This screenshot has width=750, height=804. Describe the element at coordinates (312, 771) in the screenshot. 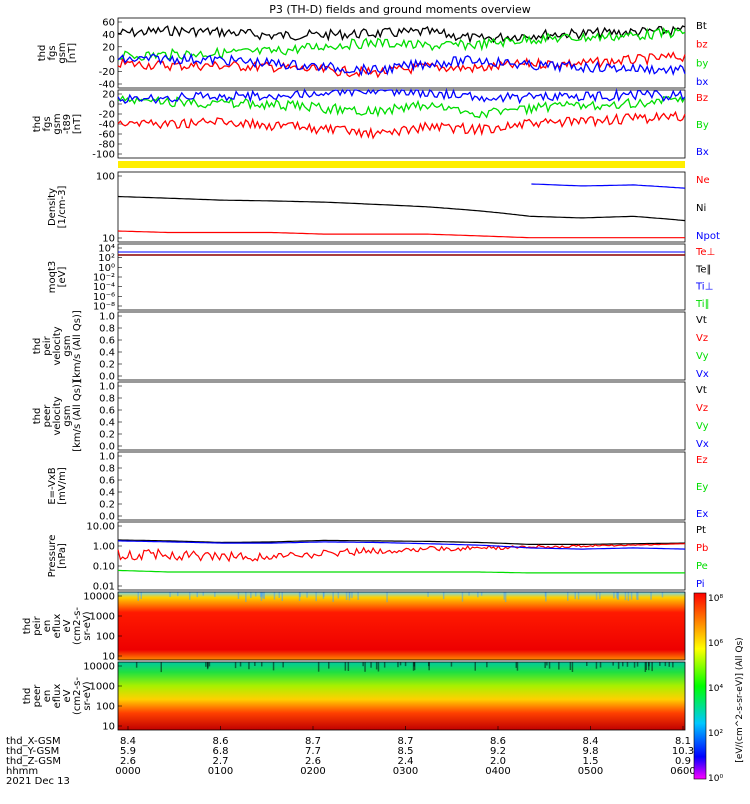

I see `x-tick-label: 0200` at that location.